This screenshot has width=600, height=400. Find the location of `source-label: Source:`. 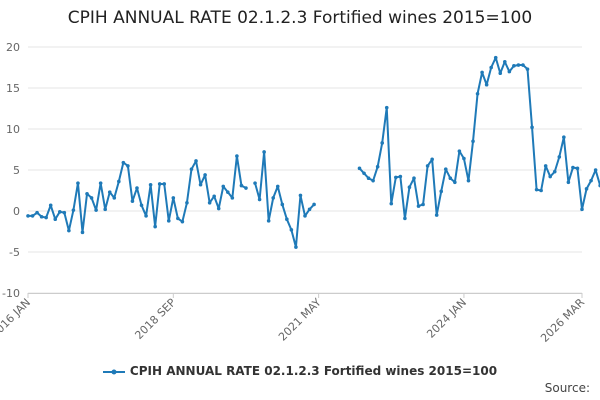

source-label: Source: is located at coordinates (567, 388).